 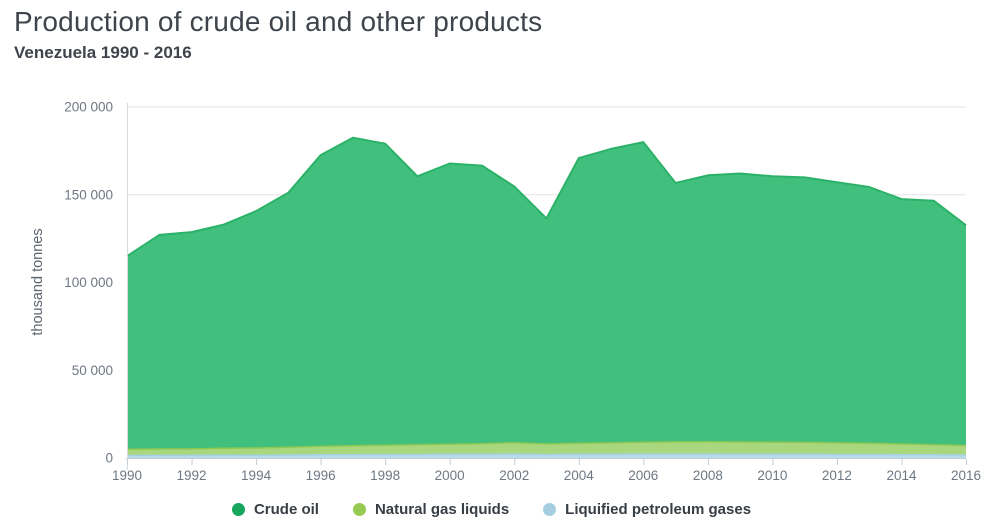 I want to click on y-tick-label: 200 000, so click(x=88, y=107).